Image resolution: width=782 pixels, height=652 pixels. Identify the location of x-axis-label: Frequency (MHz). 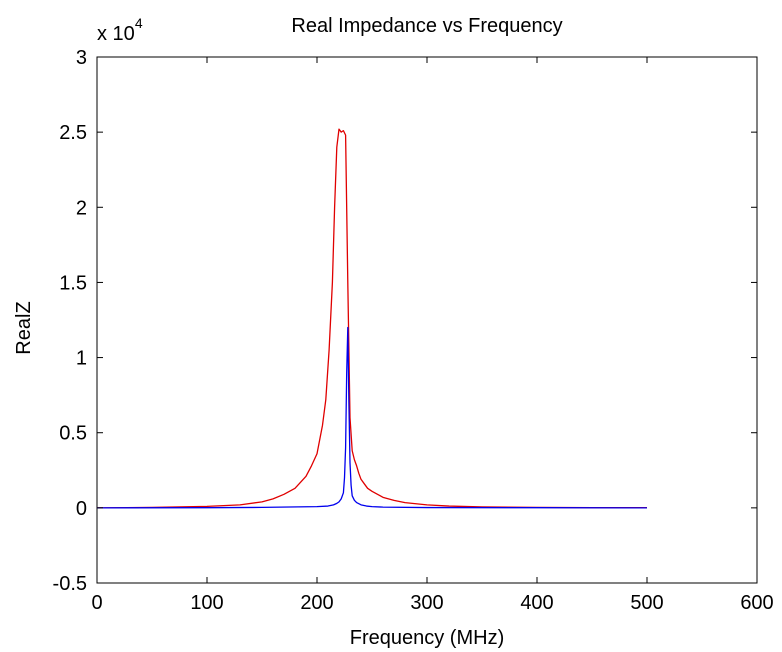
(427, 638).